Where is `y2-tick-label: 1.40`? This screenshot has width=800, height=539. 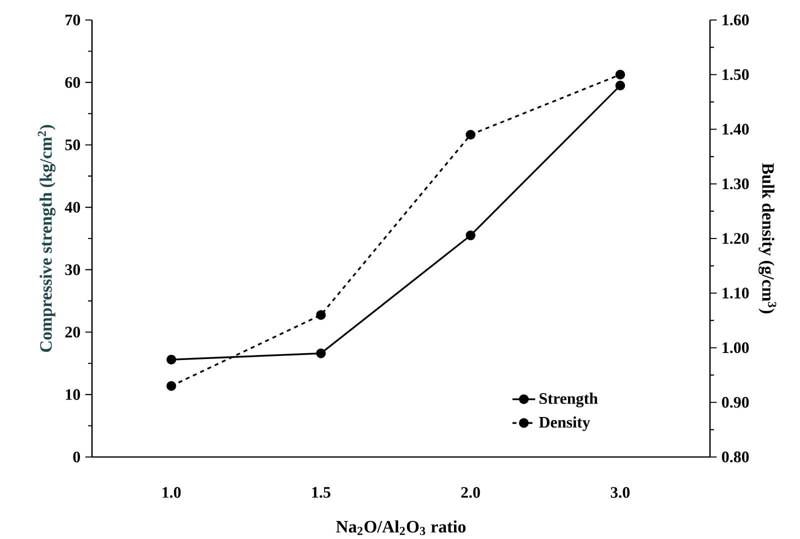 y2-tick-label: 1.40 is located at coordinates (735, 129).